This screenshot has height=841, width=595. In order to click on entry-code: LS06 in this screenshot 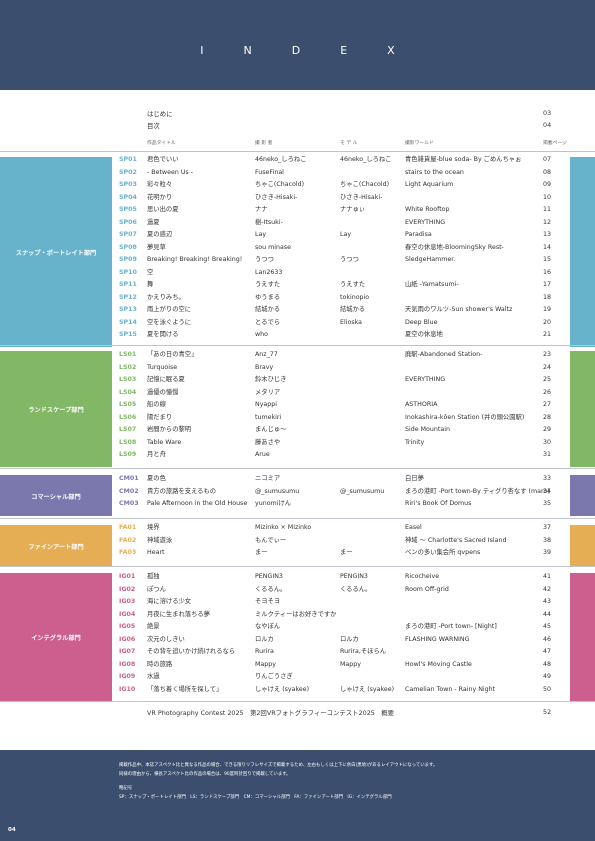, I will do `click(128, 417)`.